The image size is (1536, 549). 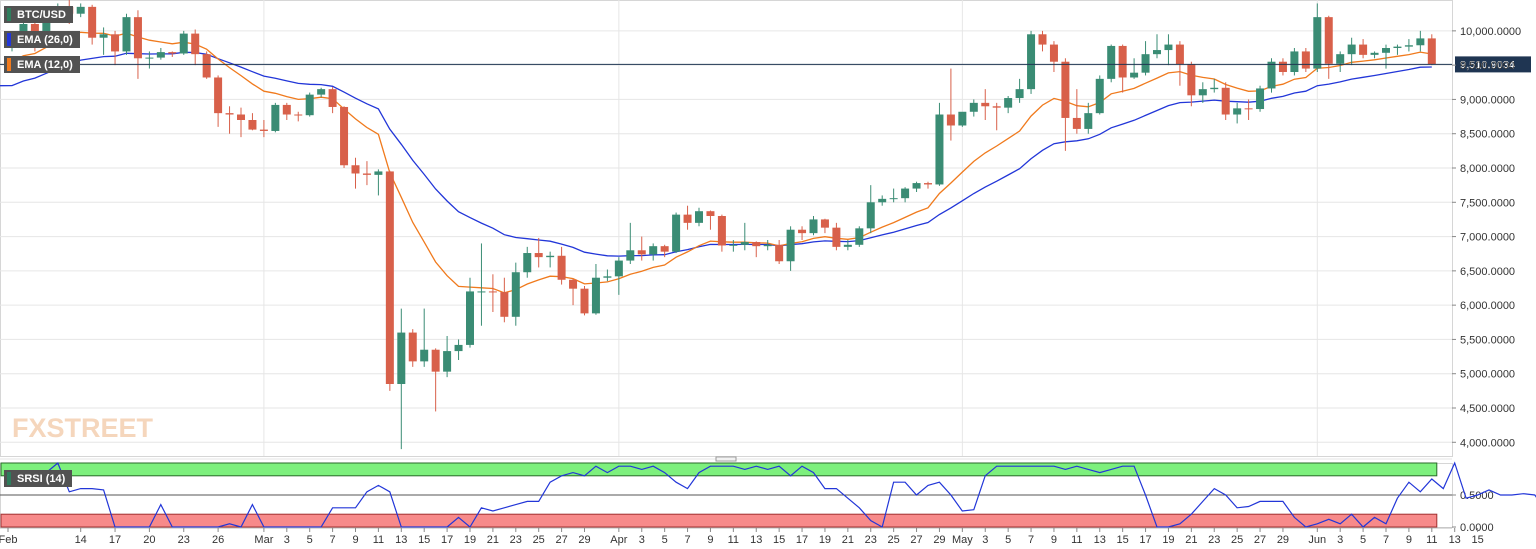 I want to click on x-tick-label: 20, so click(x=149, y=540).